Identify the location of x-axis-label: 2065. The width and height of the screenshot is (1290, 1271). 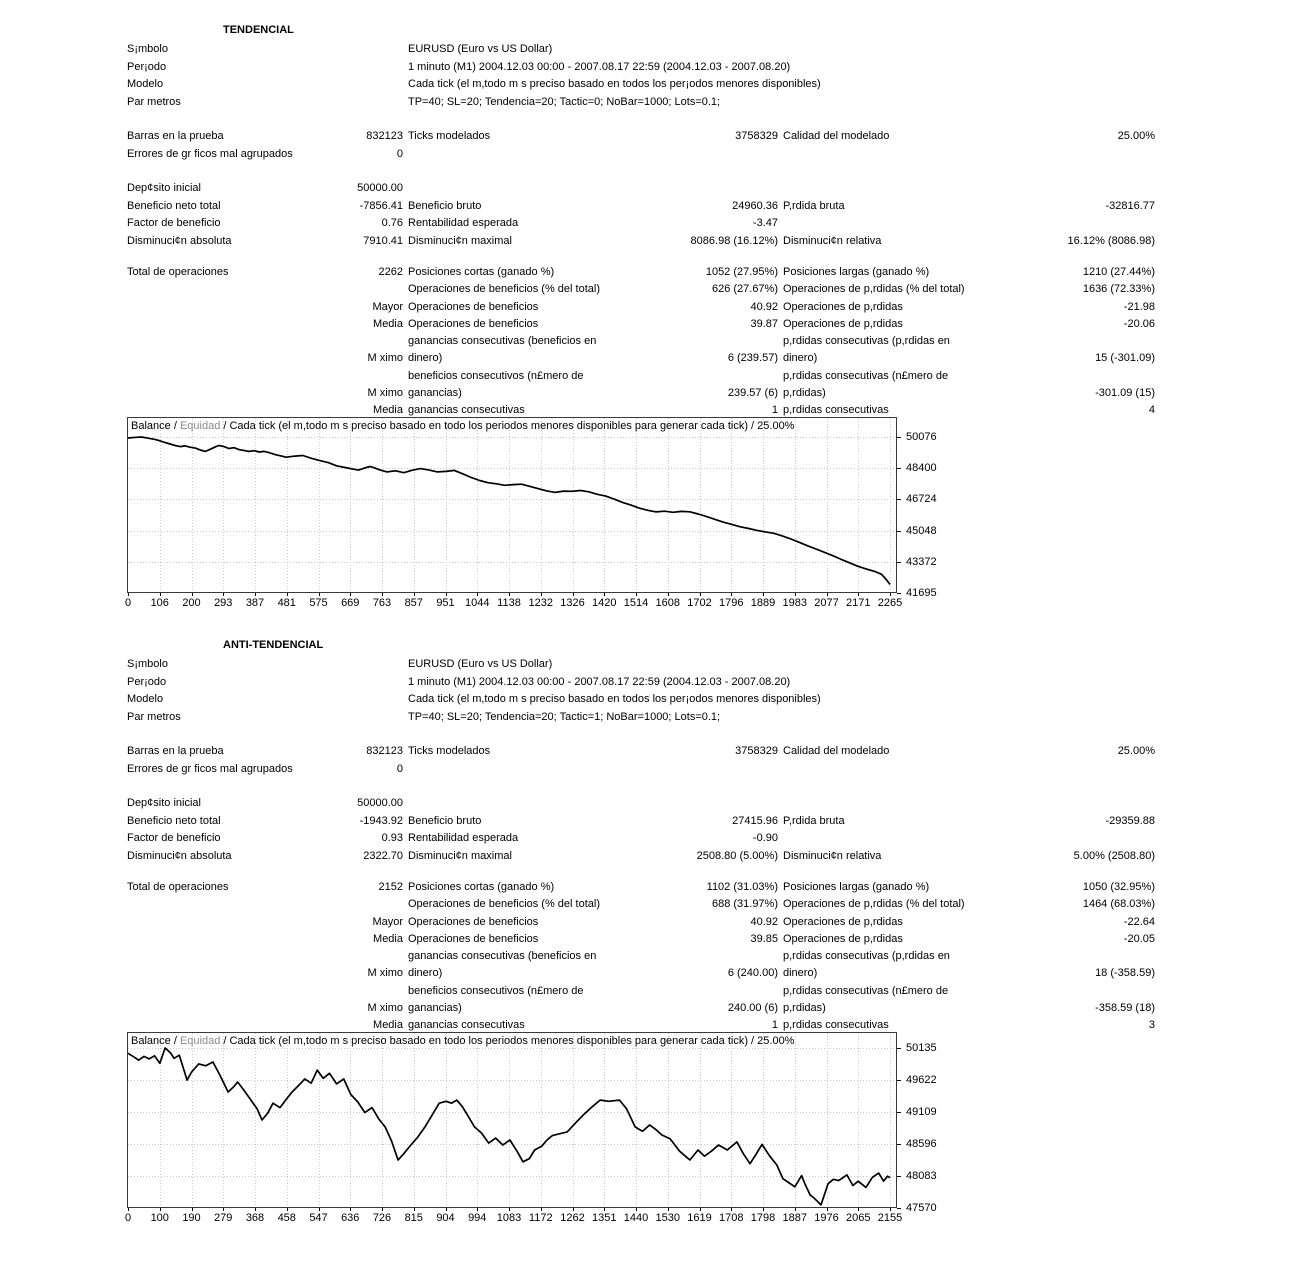
(858, 1218).